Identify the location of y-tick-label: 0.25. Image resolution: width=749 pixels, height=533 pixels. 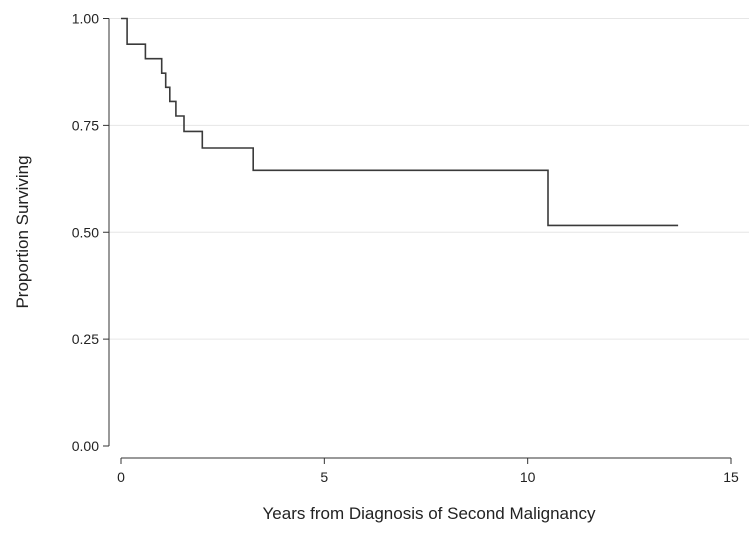
(85, 339).